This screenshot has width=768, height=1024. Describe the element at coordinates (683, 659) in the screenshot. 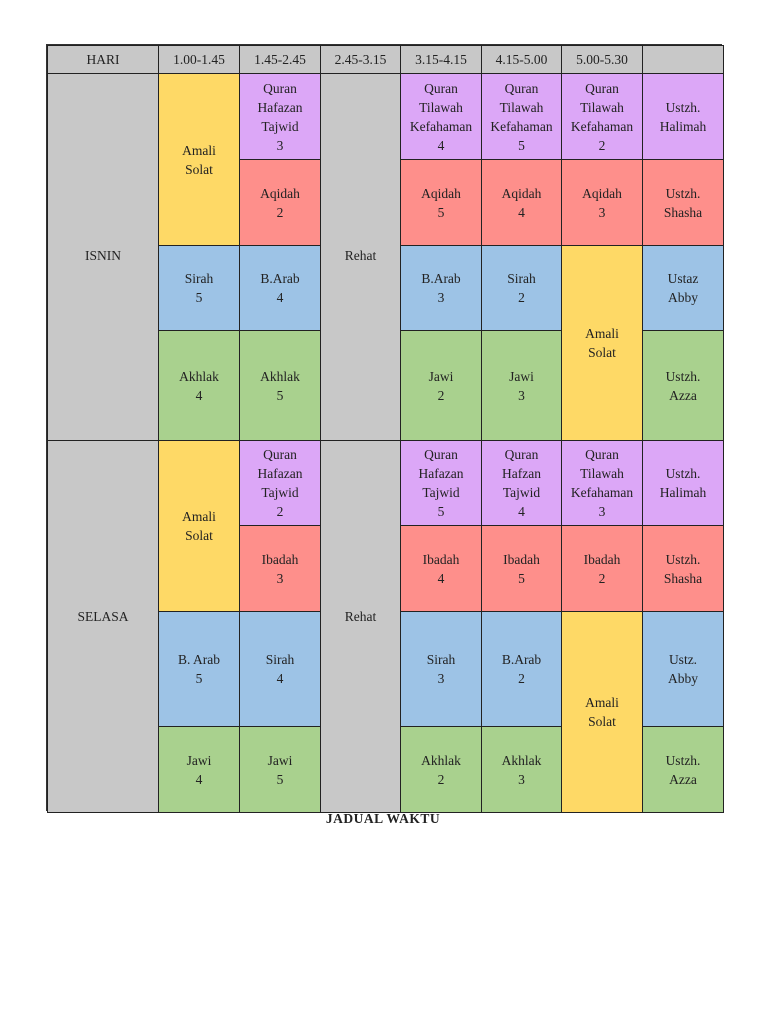

I see `teacher-cell-line: Ustz.` at that location.